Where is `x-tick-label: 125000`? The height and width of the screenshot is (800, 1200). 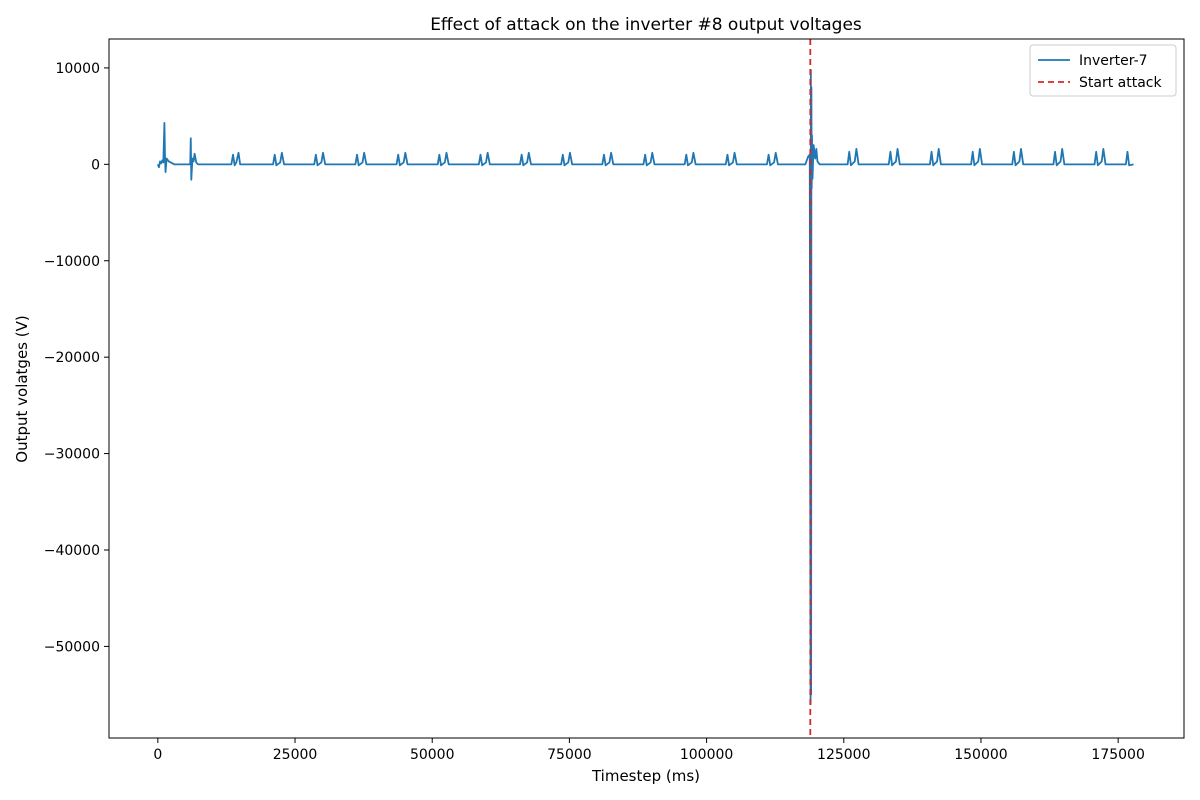 x-tick-label: 125000 is located at coordinates (843, 755).